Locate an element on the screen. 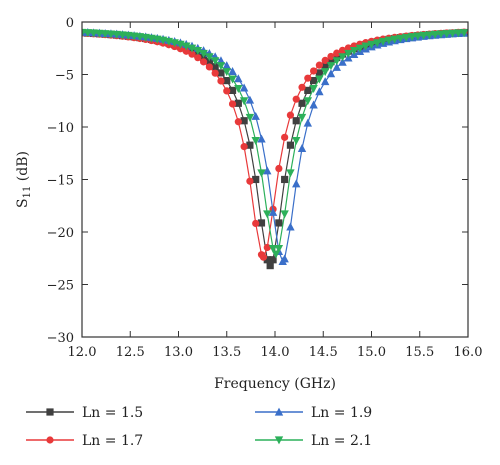 This screenshot has width=500, height=465. y-tick-label: −30 is located at coordinates (60, 338).